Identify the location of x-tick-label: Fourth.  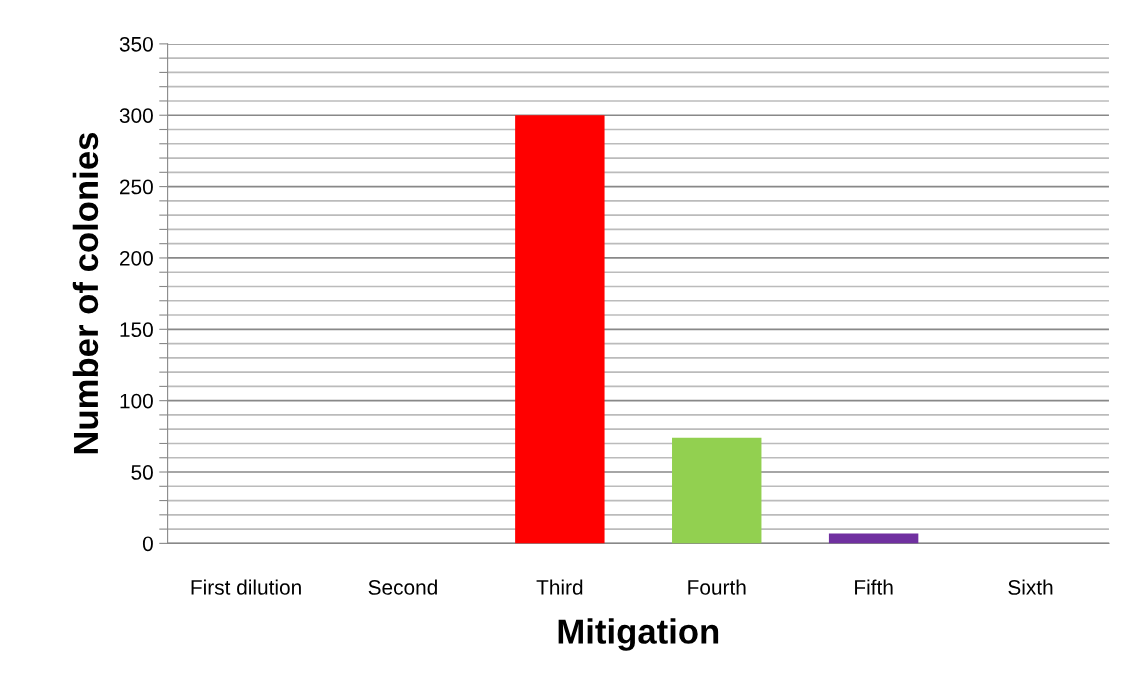
(717, 587).